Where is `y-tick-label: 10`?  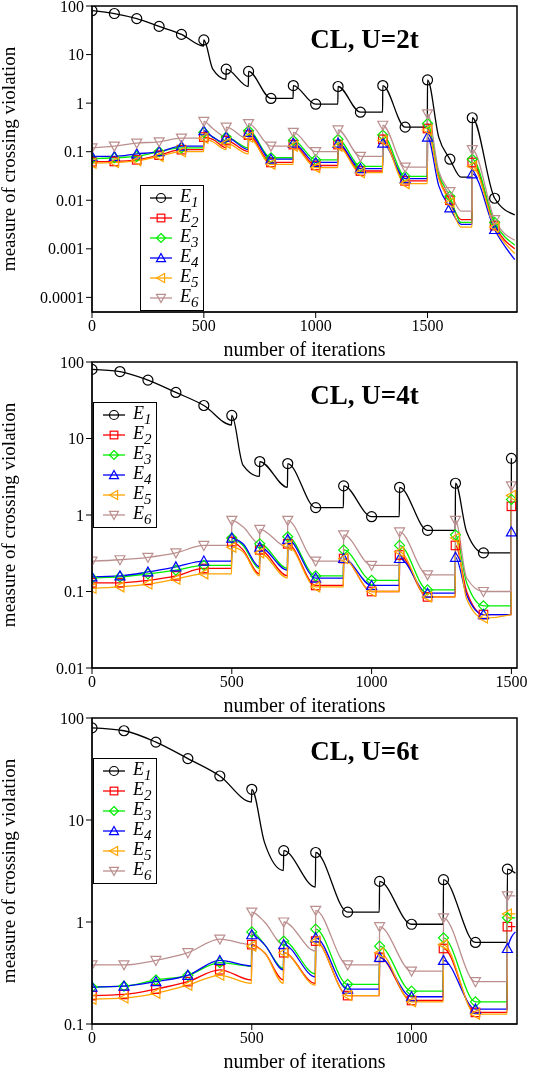
y-tick-label: 10 is located at coordinates (76, 439).